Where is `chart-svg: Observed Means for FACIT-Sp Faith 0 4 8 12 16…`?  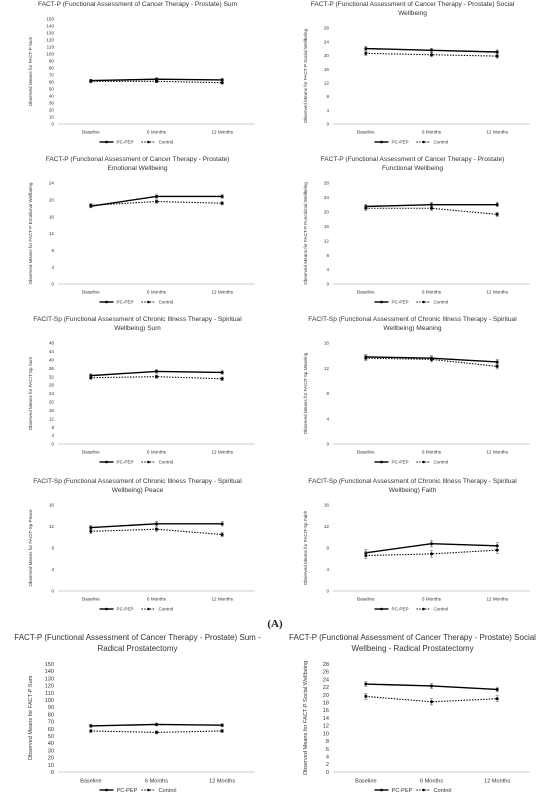 chart-svg: Observed Means for FACIT-Sp Faith 0 4 8 12 16… is located at coordinates (416, 557).